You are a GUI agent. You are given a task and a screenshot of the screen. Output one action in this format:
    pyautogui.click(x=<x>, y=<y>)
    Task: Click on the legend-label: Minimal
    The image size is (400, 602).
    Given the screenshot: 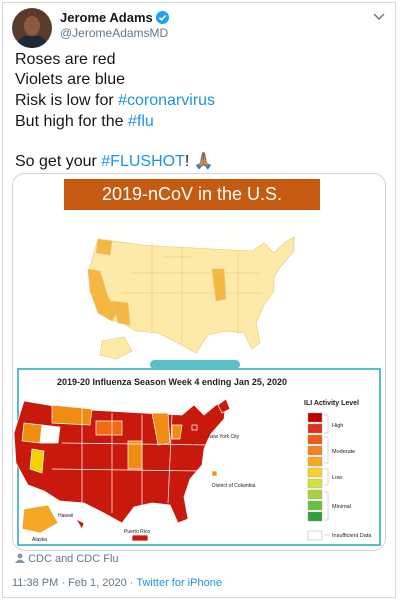 What is the action you would take?
    pyautogui.click(x=341, y=507)
    